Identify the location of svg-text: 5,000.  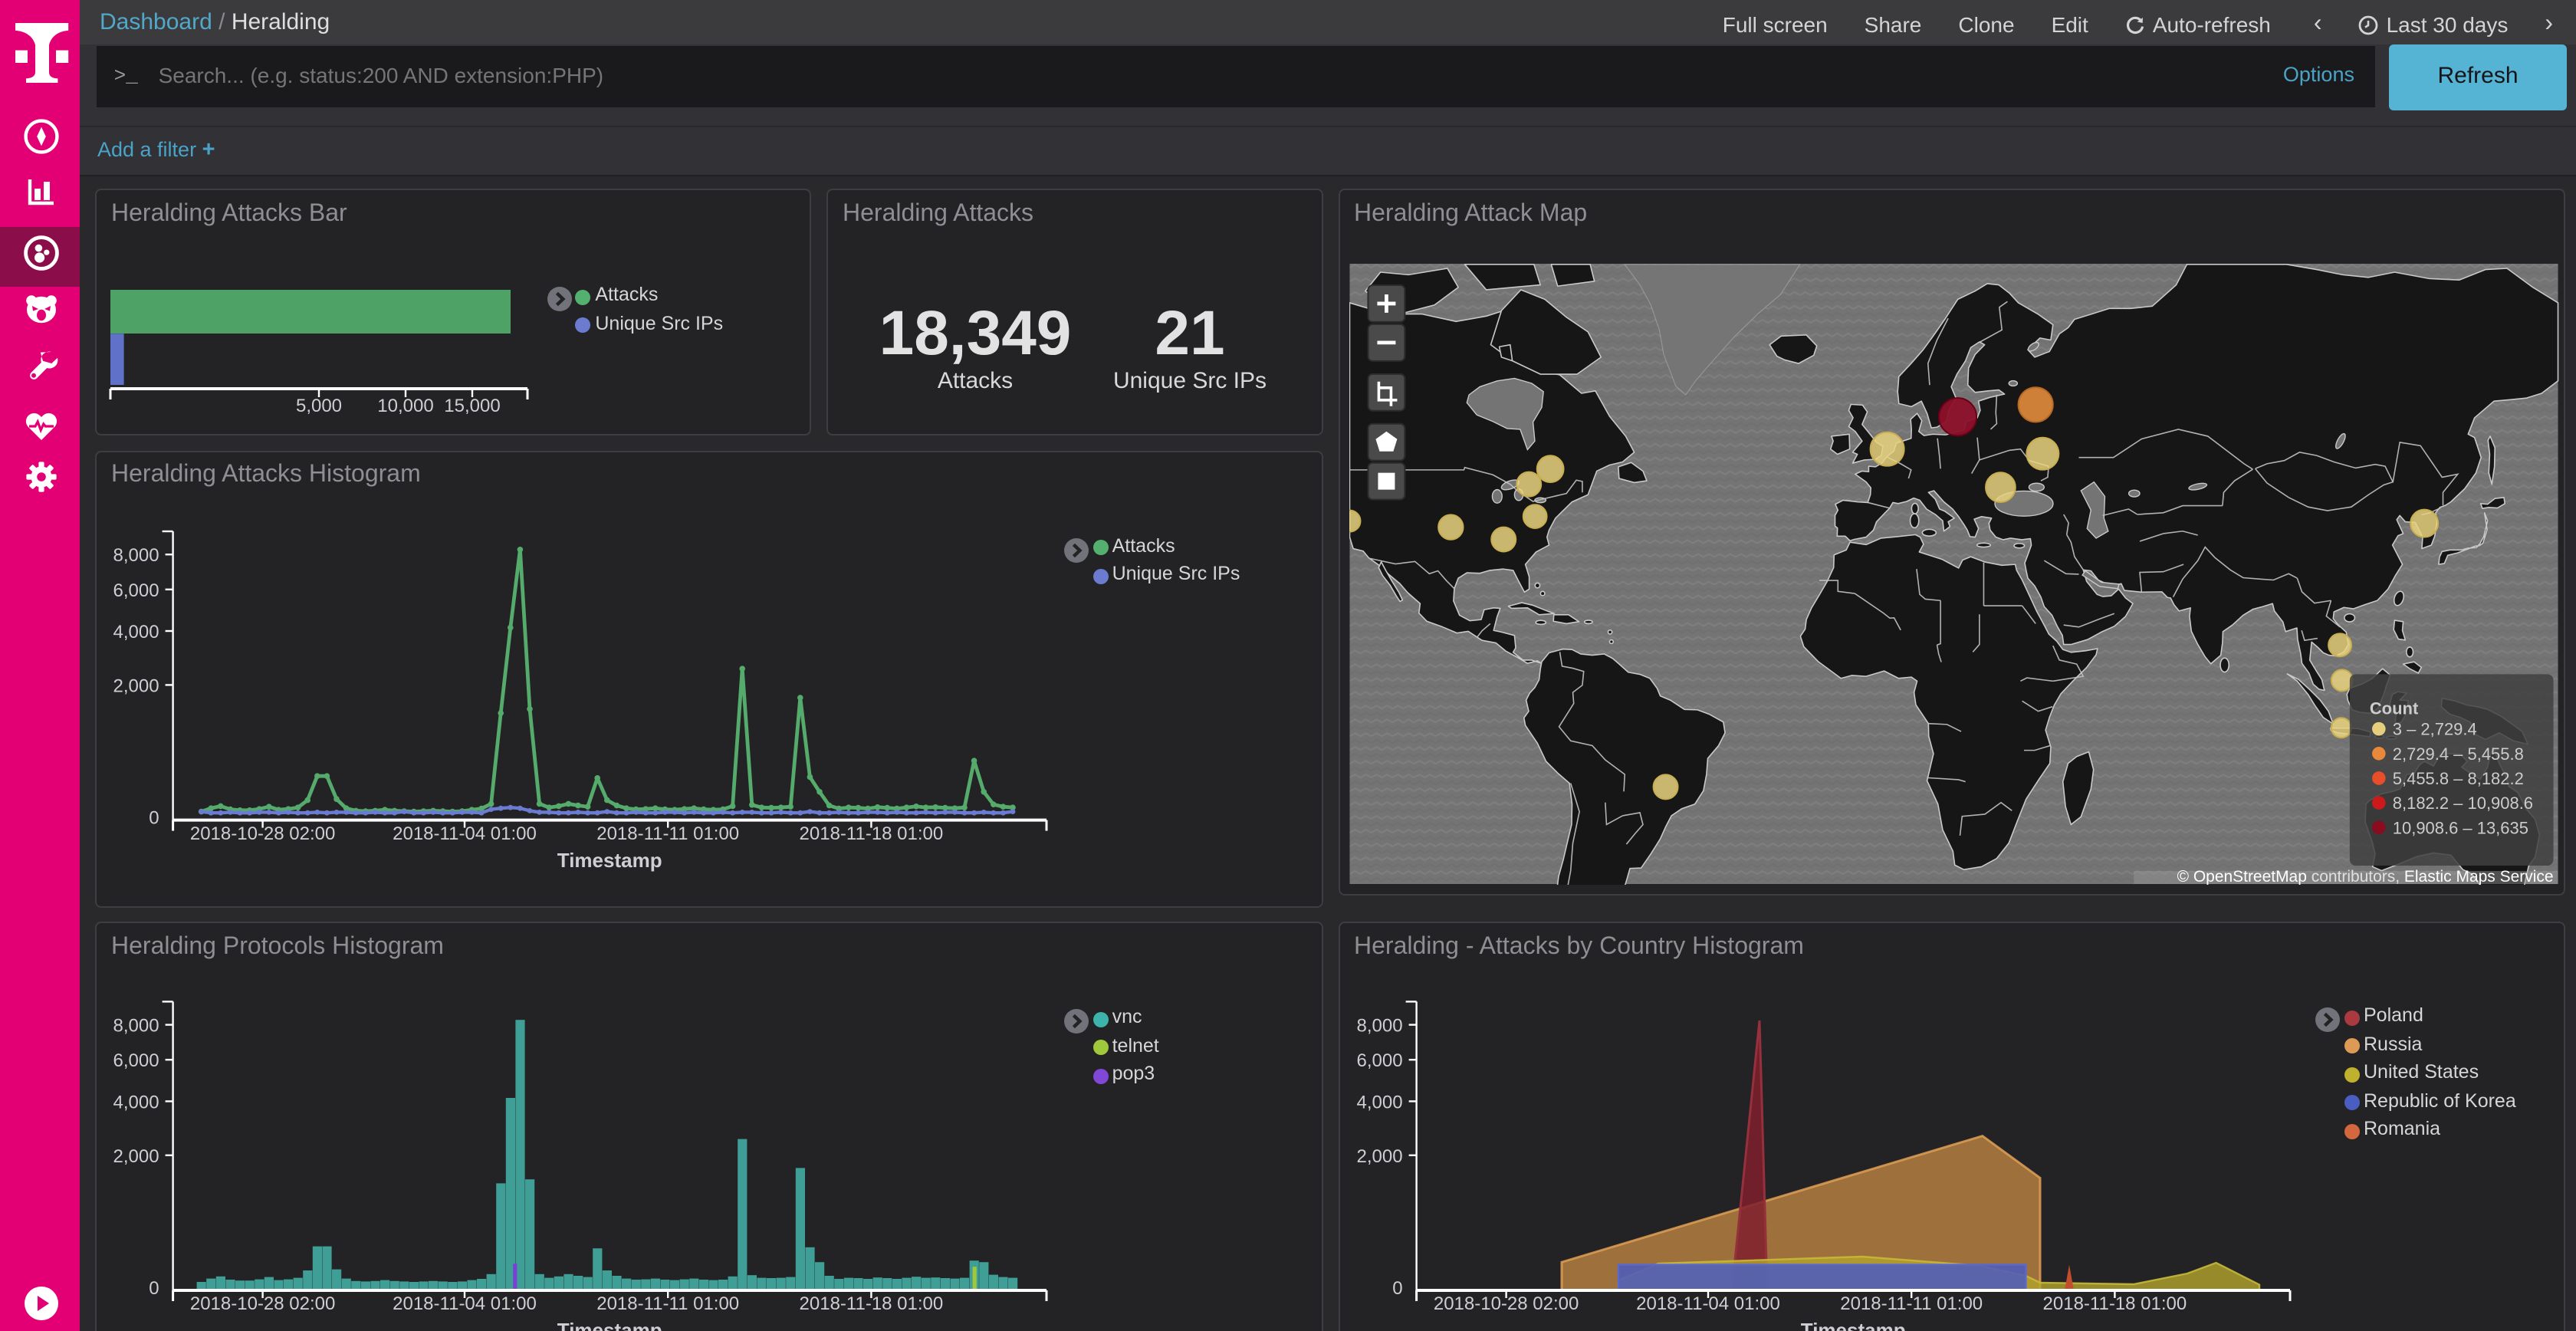
(319, 406).